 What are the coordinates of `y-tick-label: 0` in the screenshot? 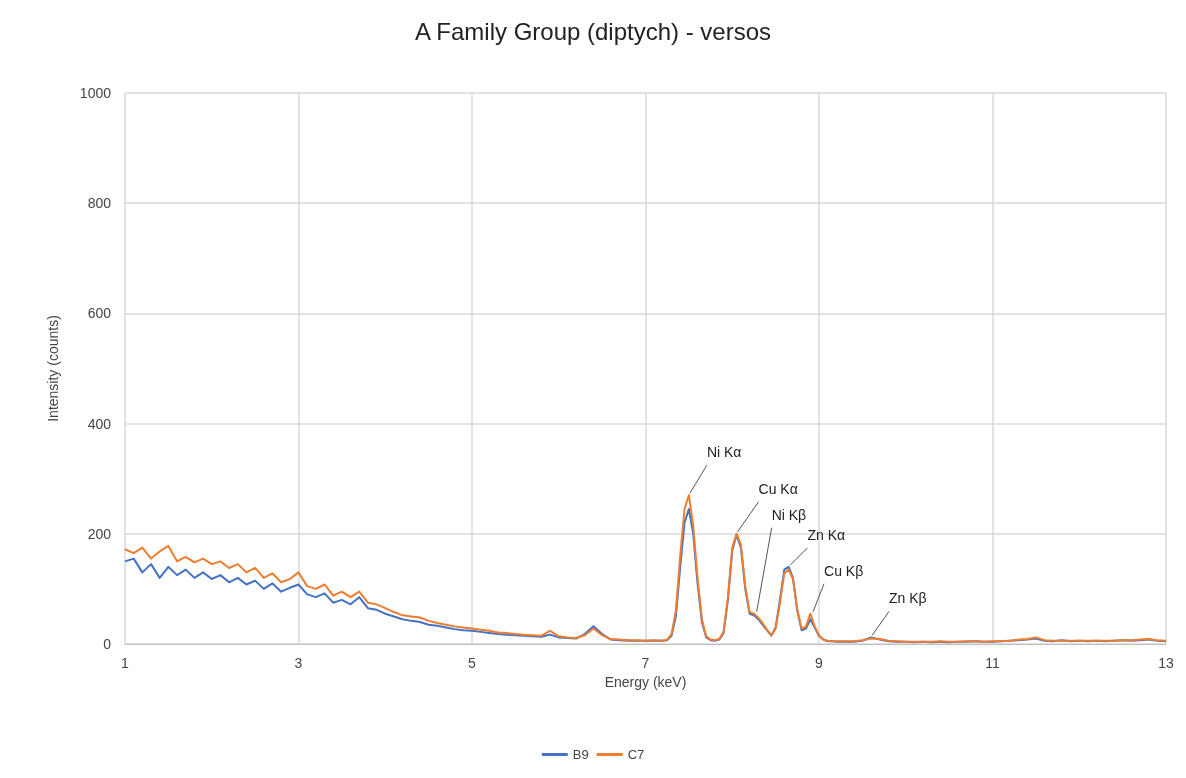 It's located at (107, 644).